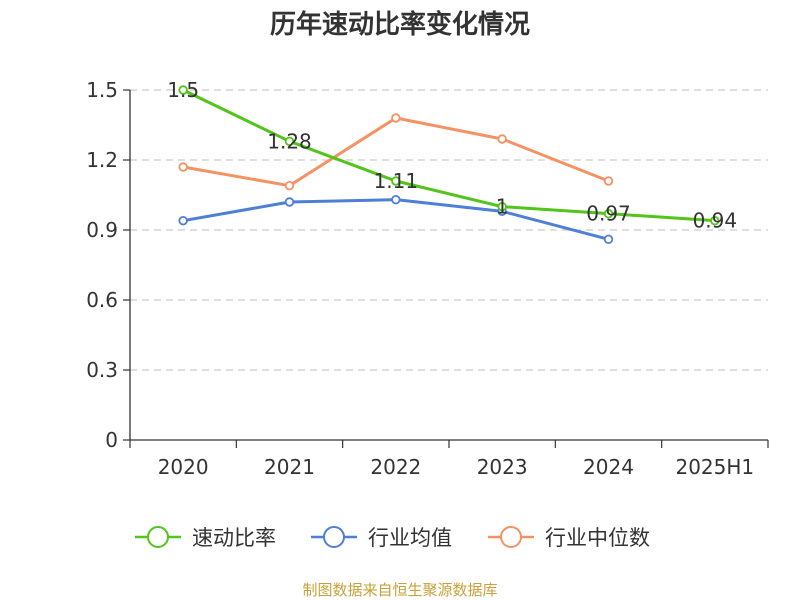 This screenshot has width=800, height=600. I want to click on data-label: 0.94, so click(715, 221).